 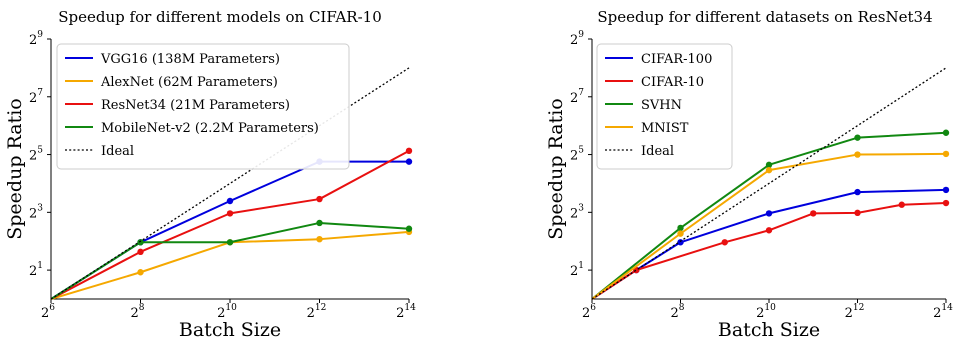 I want to click on y-tick-label: 27, so click(x=577, y=97).